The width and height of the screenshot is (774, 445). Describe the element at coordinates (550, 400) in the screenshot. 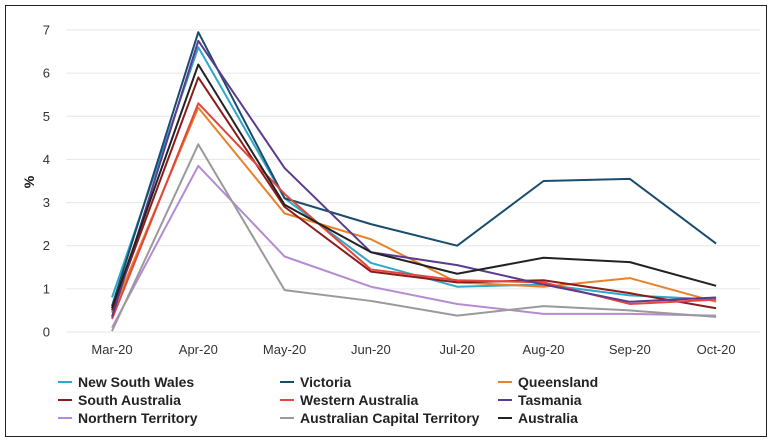

I see `legend-label: Tasmania` at that location.